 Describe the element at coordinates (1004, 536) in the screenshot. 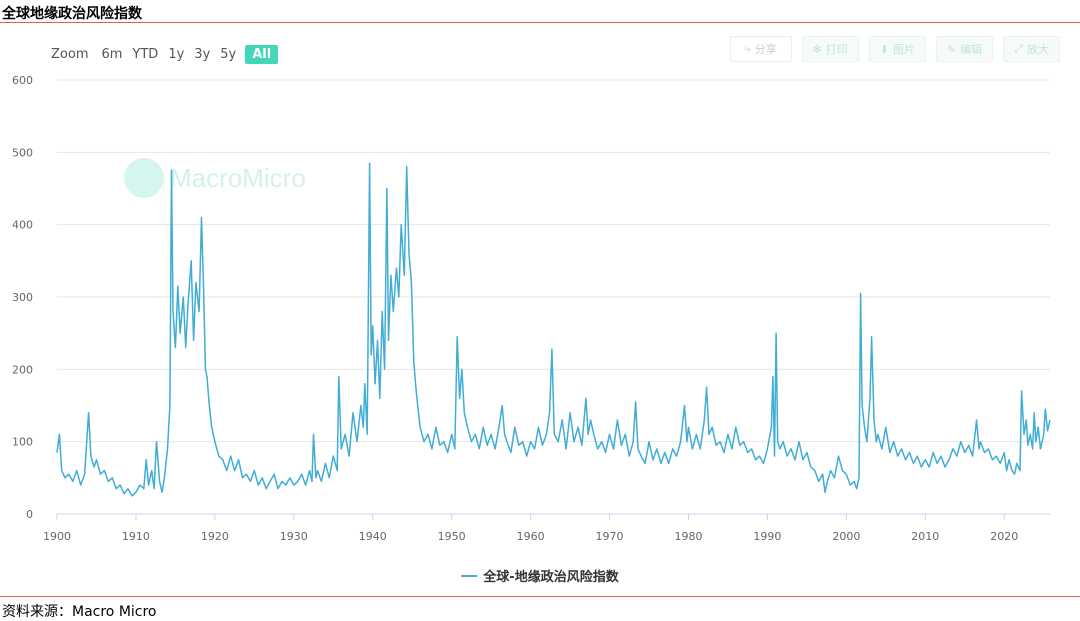

I see `x-tick-label: 2020` at that location.